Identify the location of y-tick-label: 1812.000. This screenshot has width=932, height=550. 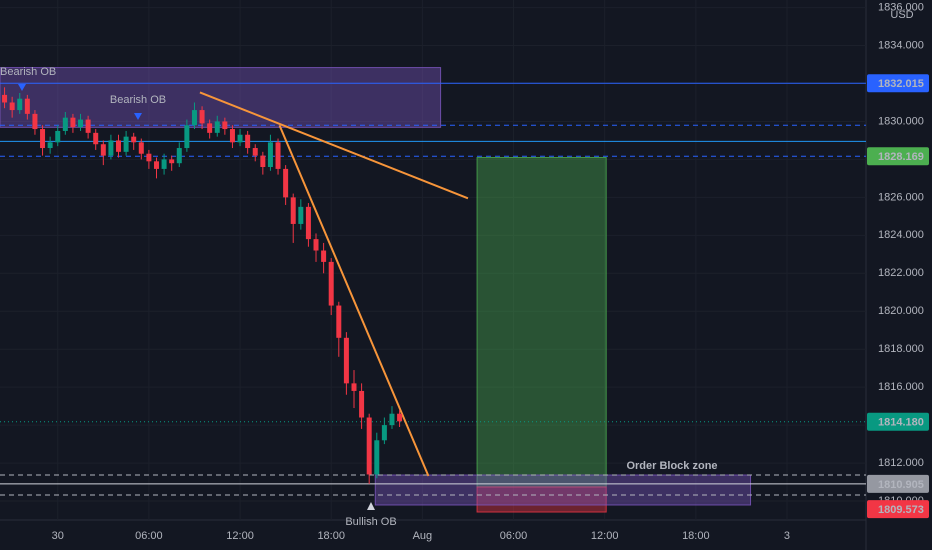
(901, 463).